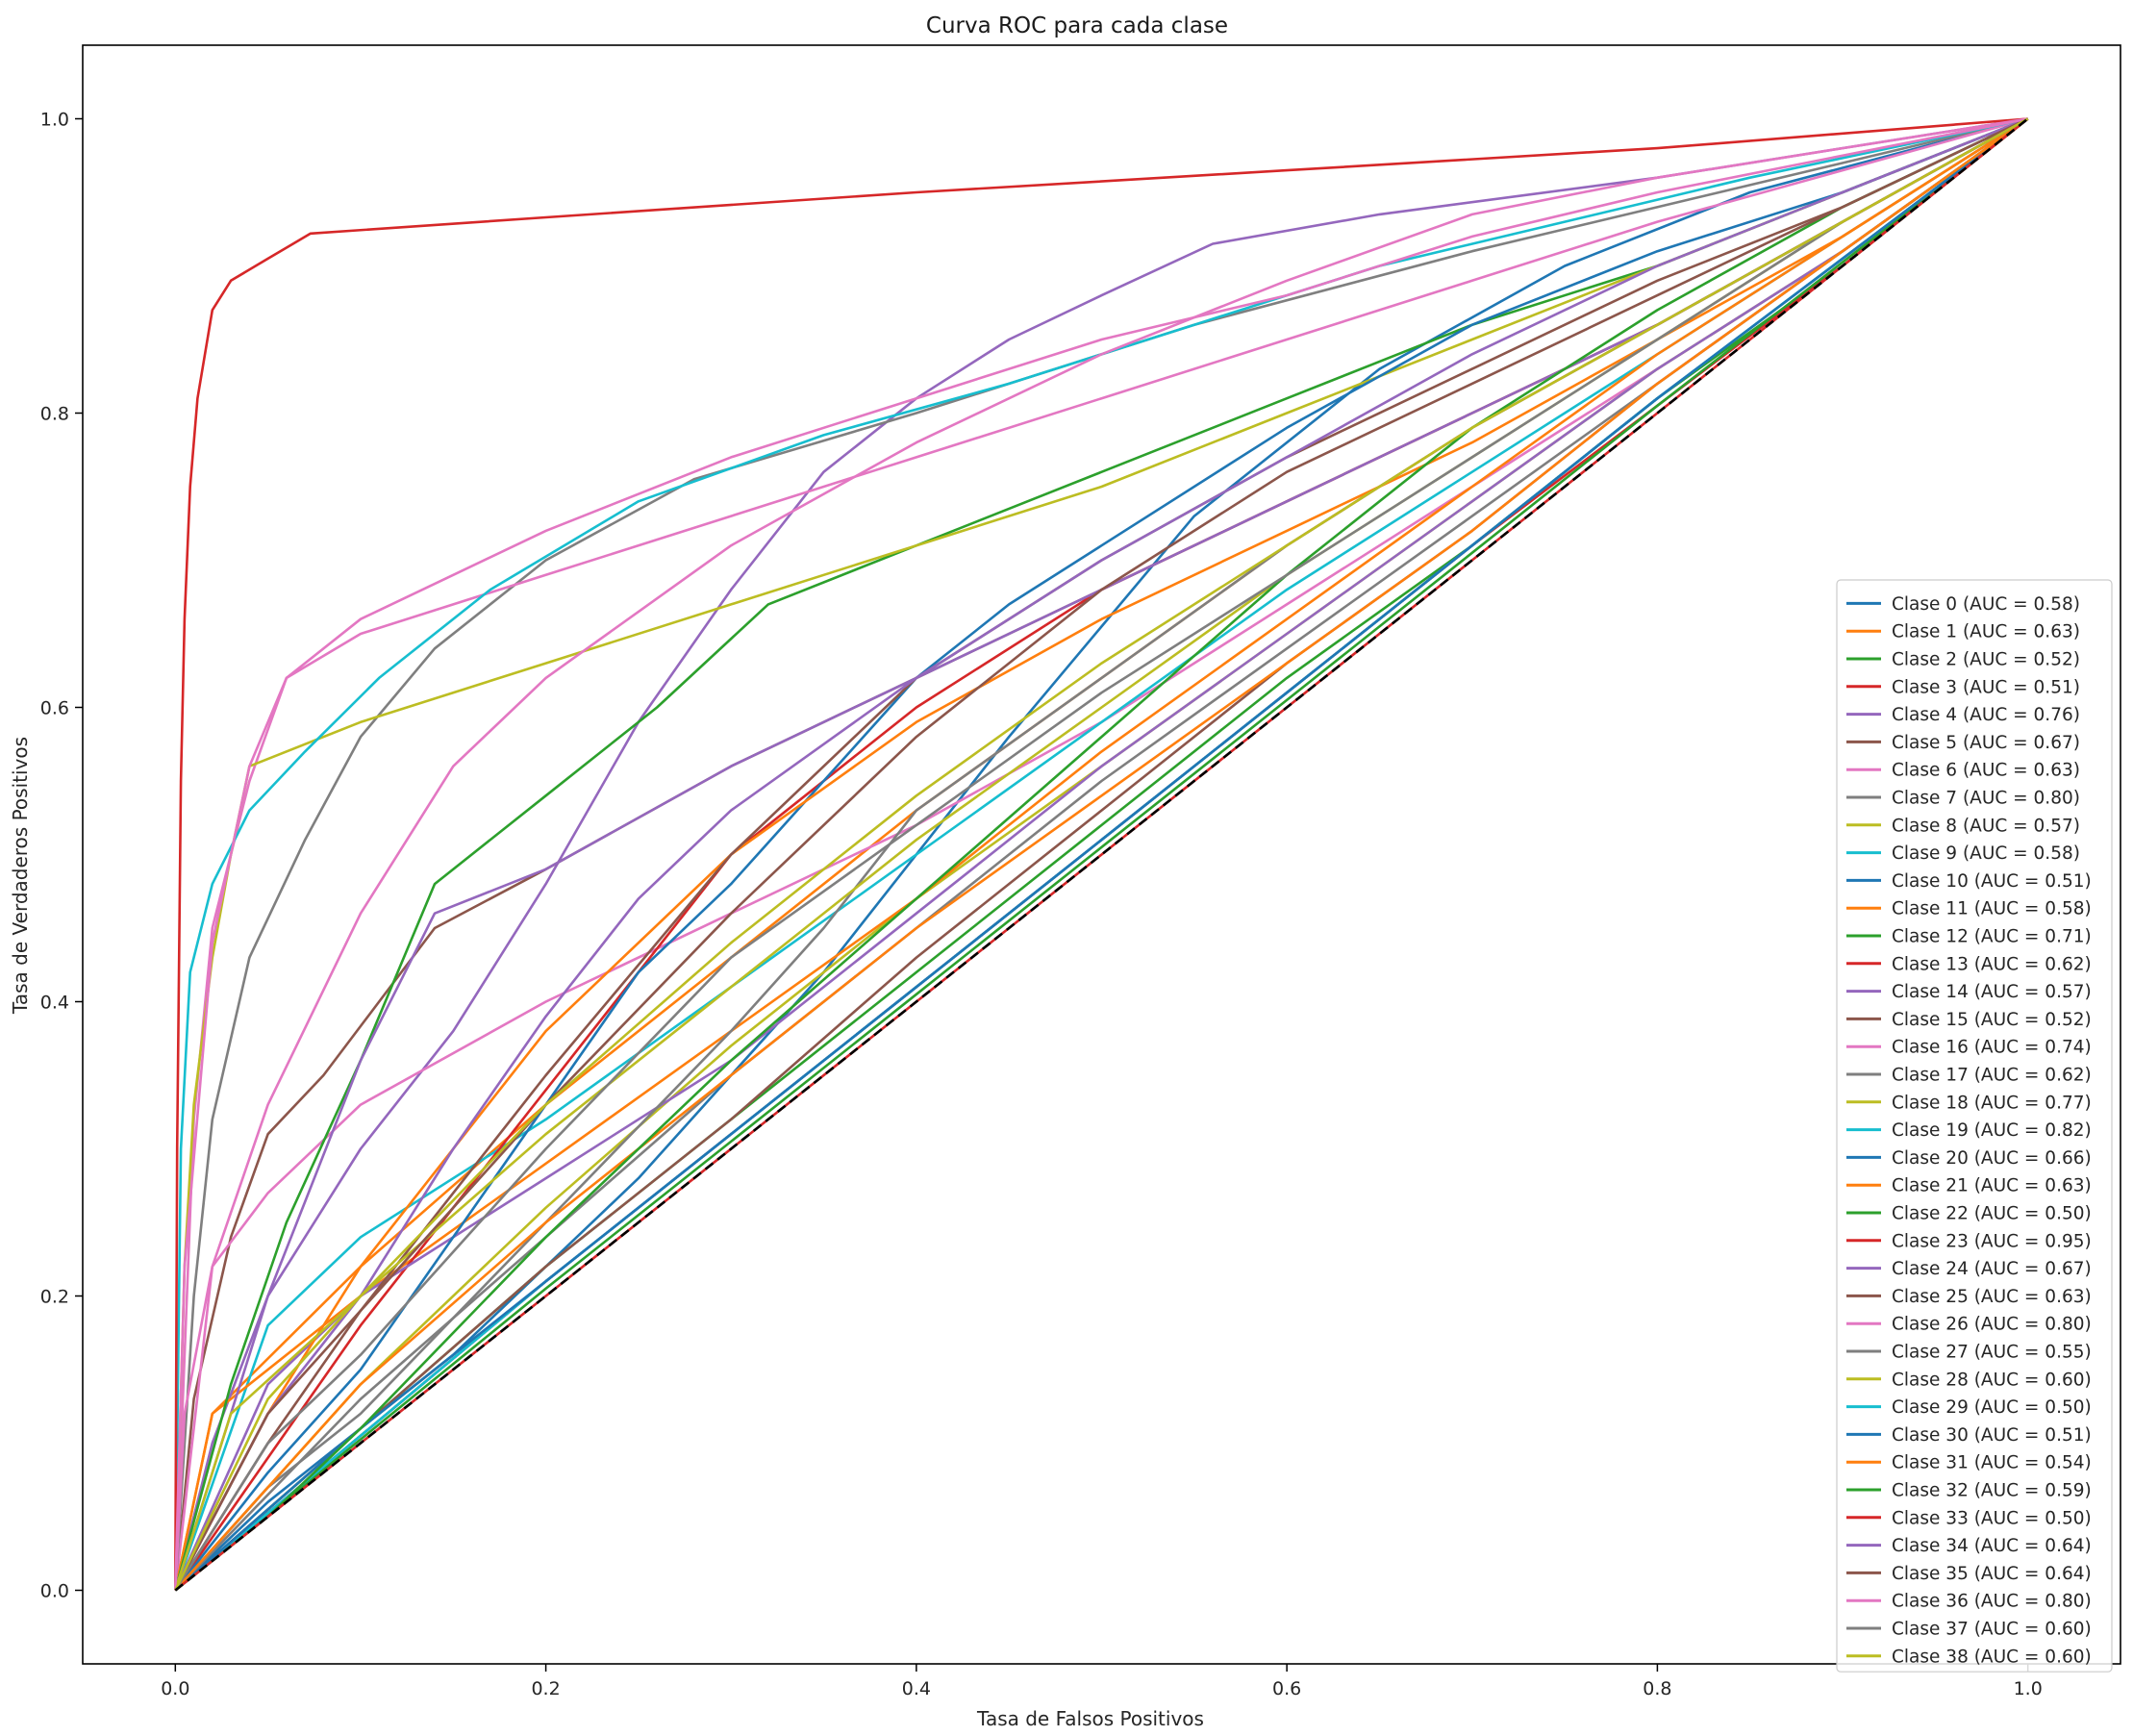  Describe the element at coordinates (1992, 1241) in the screenshot. I see `legend-entry: Clase 23 (AUC = 0.95)` at that location.